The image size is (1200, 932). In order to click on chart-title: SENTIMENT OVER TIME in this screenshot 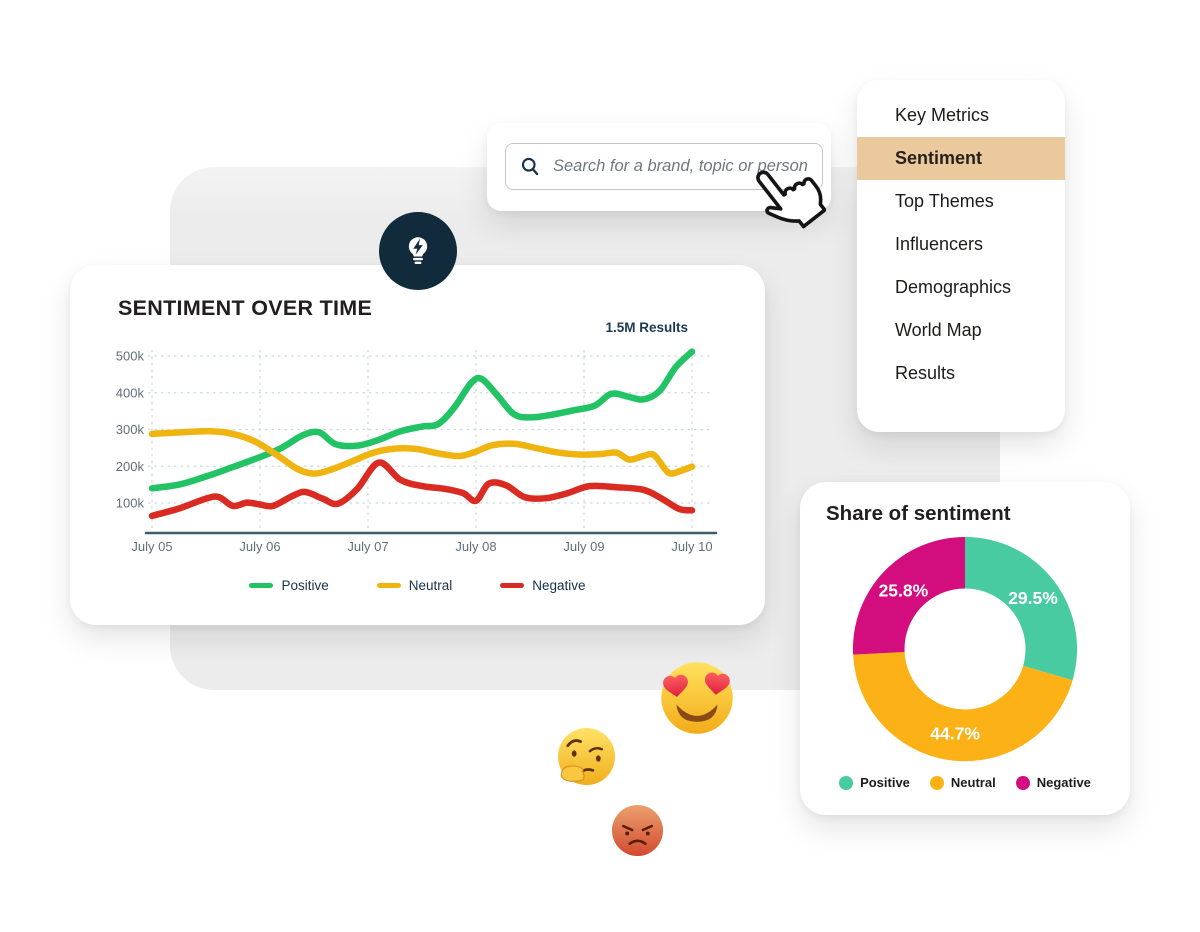, I will do `click(245, 308)`.